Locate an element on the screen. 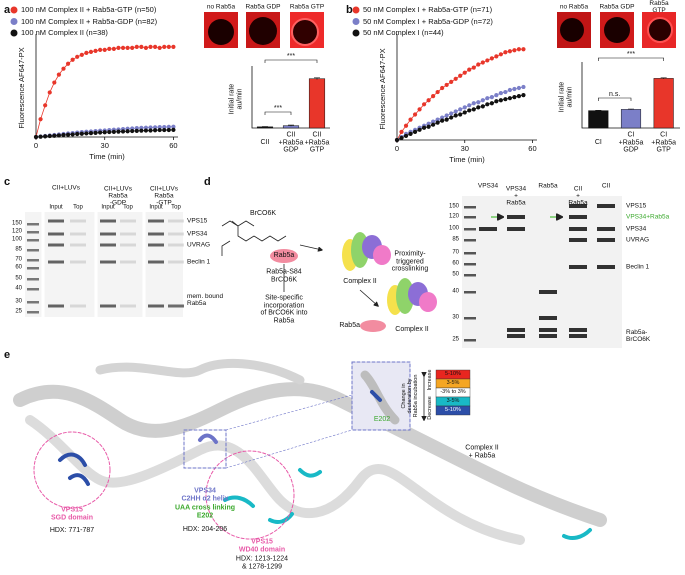 Image resolution: width=685 pixels, height=575 pixels. y-axis-label: Fluorescence AF647-PX is located at coordinates (21, 87).